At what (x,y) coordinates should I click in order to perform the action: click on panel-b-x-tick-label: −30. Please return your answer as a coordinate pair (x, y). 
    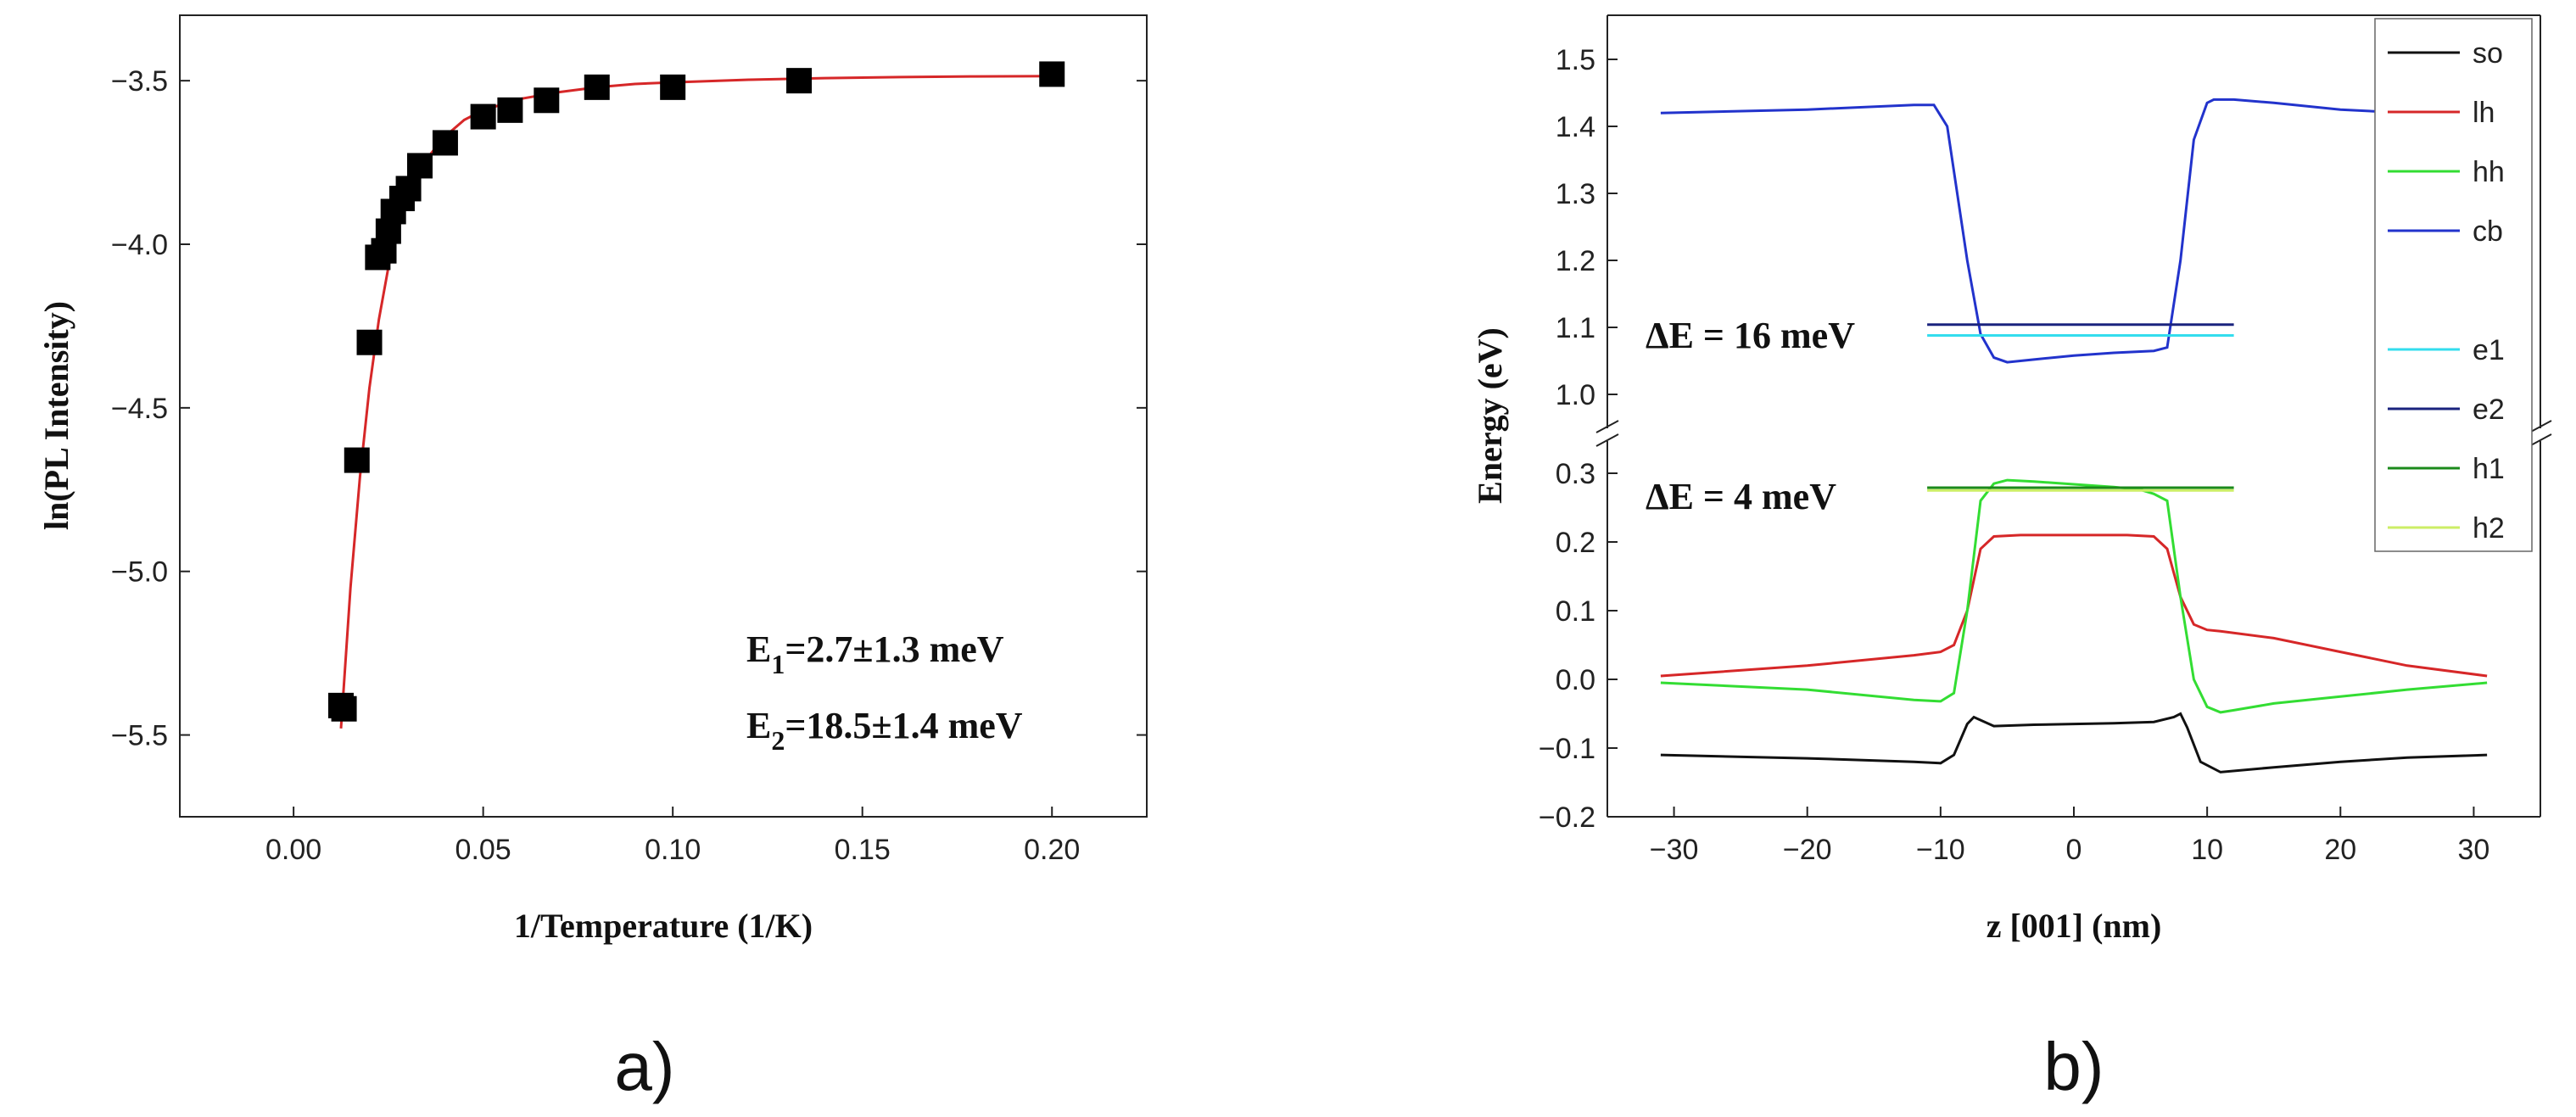
    Looking at the image, I should click on (1674, 850).